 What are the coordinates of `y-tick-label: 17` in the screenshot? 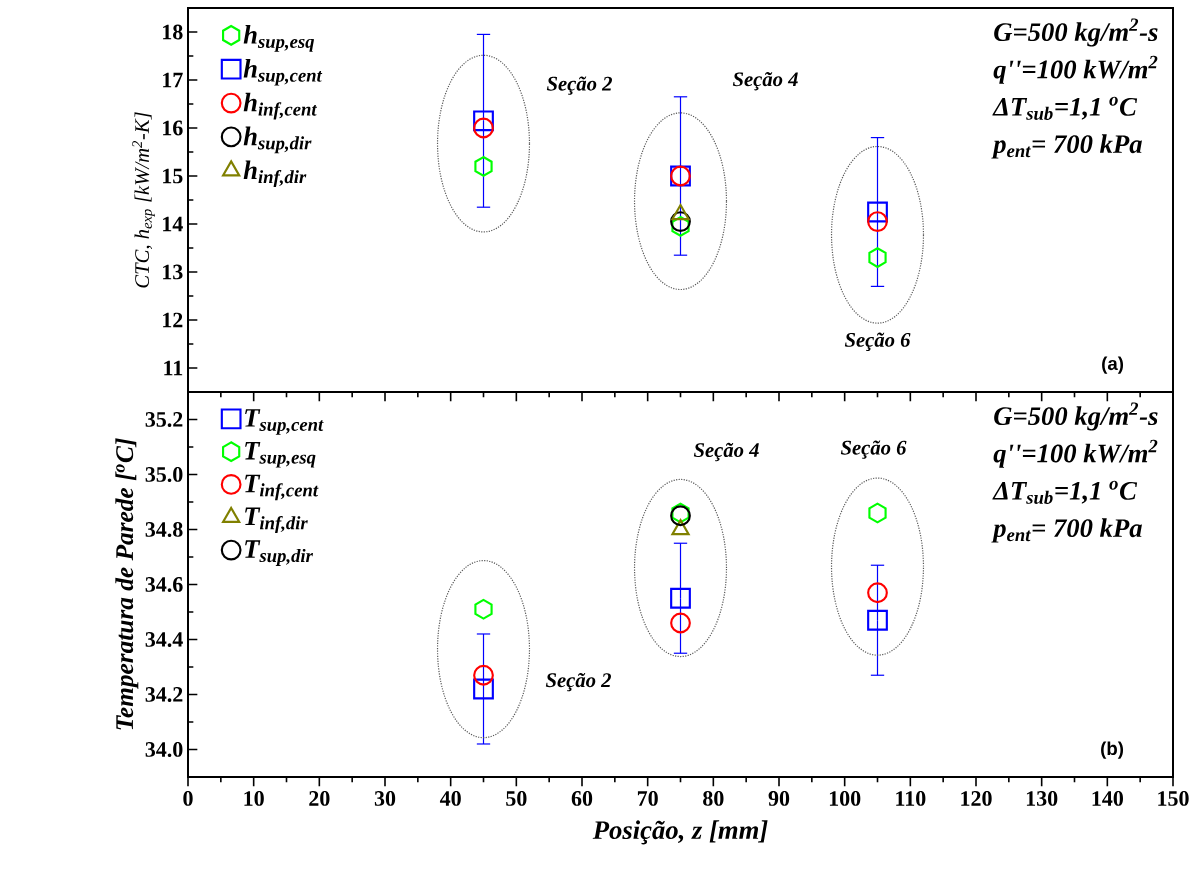 It's located at (173, 80).